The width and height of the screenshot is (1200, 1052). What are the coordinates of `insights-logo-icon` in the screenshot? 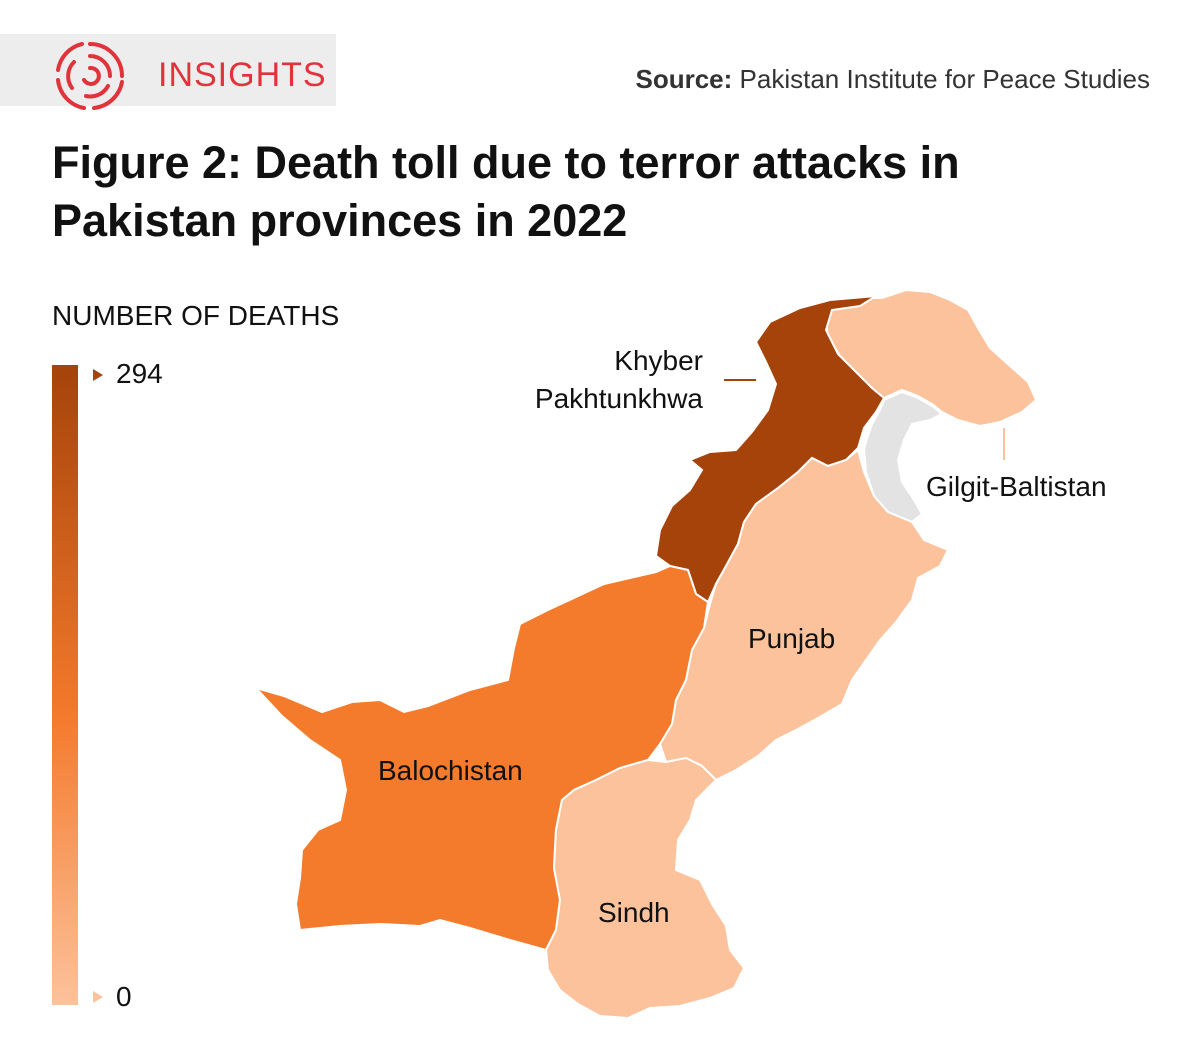 It's located at (90, 76).